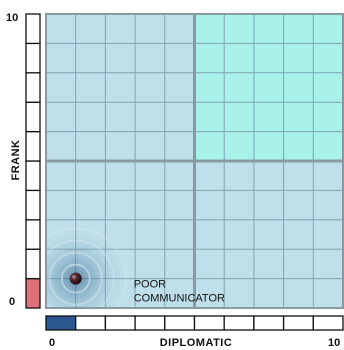 The width and height of the screenshot is (344, 350). What do you see at coordinates (179, 299) in the screenshot?
I see `point-label-line-2: COMMUNICATOR` at bounding box center [179, 299].